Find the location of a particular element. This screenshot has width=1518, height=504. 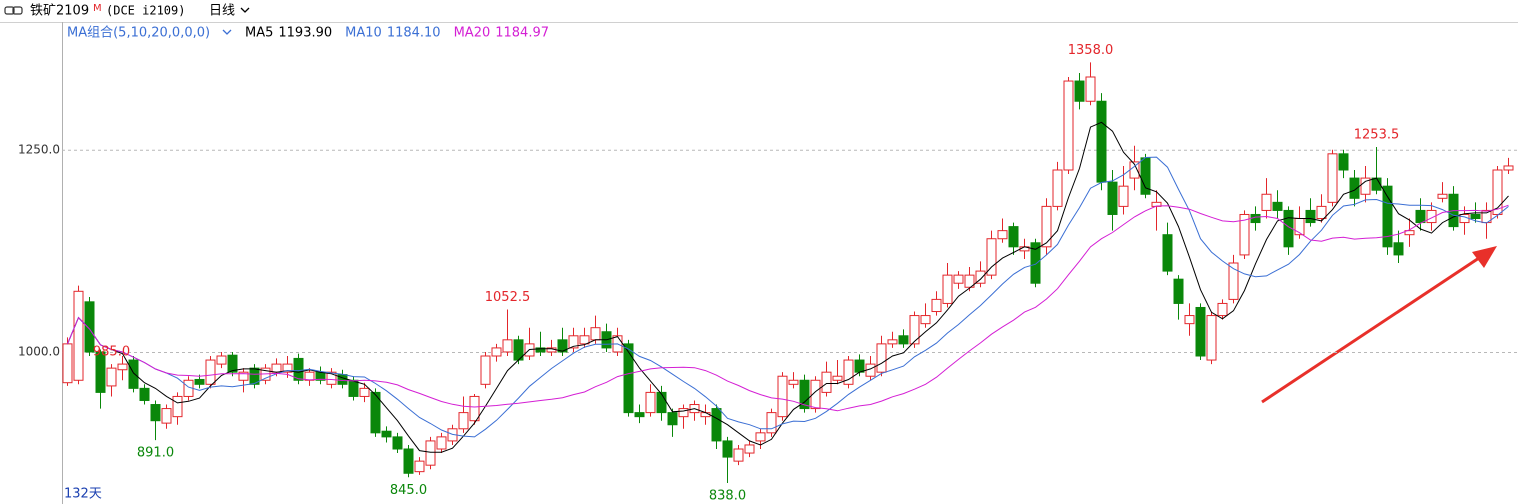

period: 日线 is located at coordinates (222, 11).